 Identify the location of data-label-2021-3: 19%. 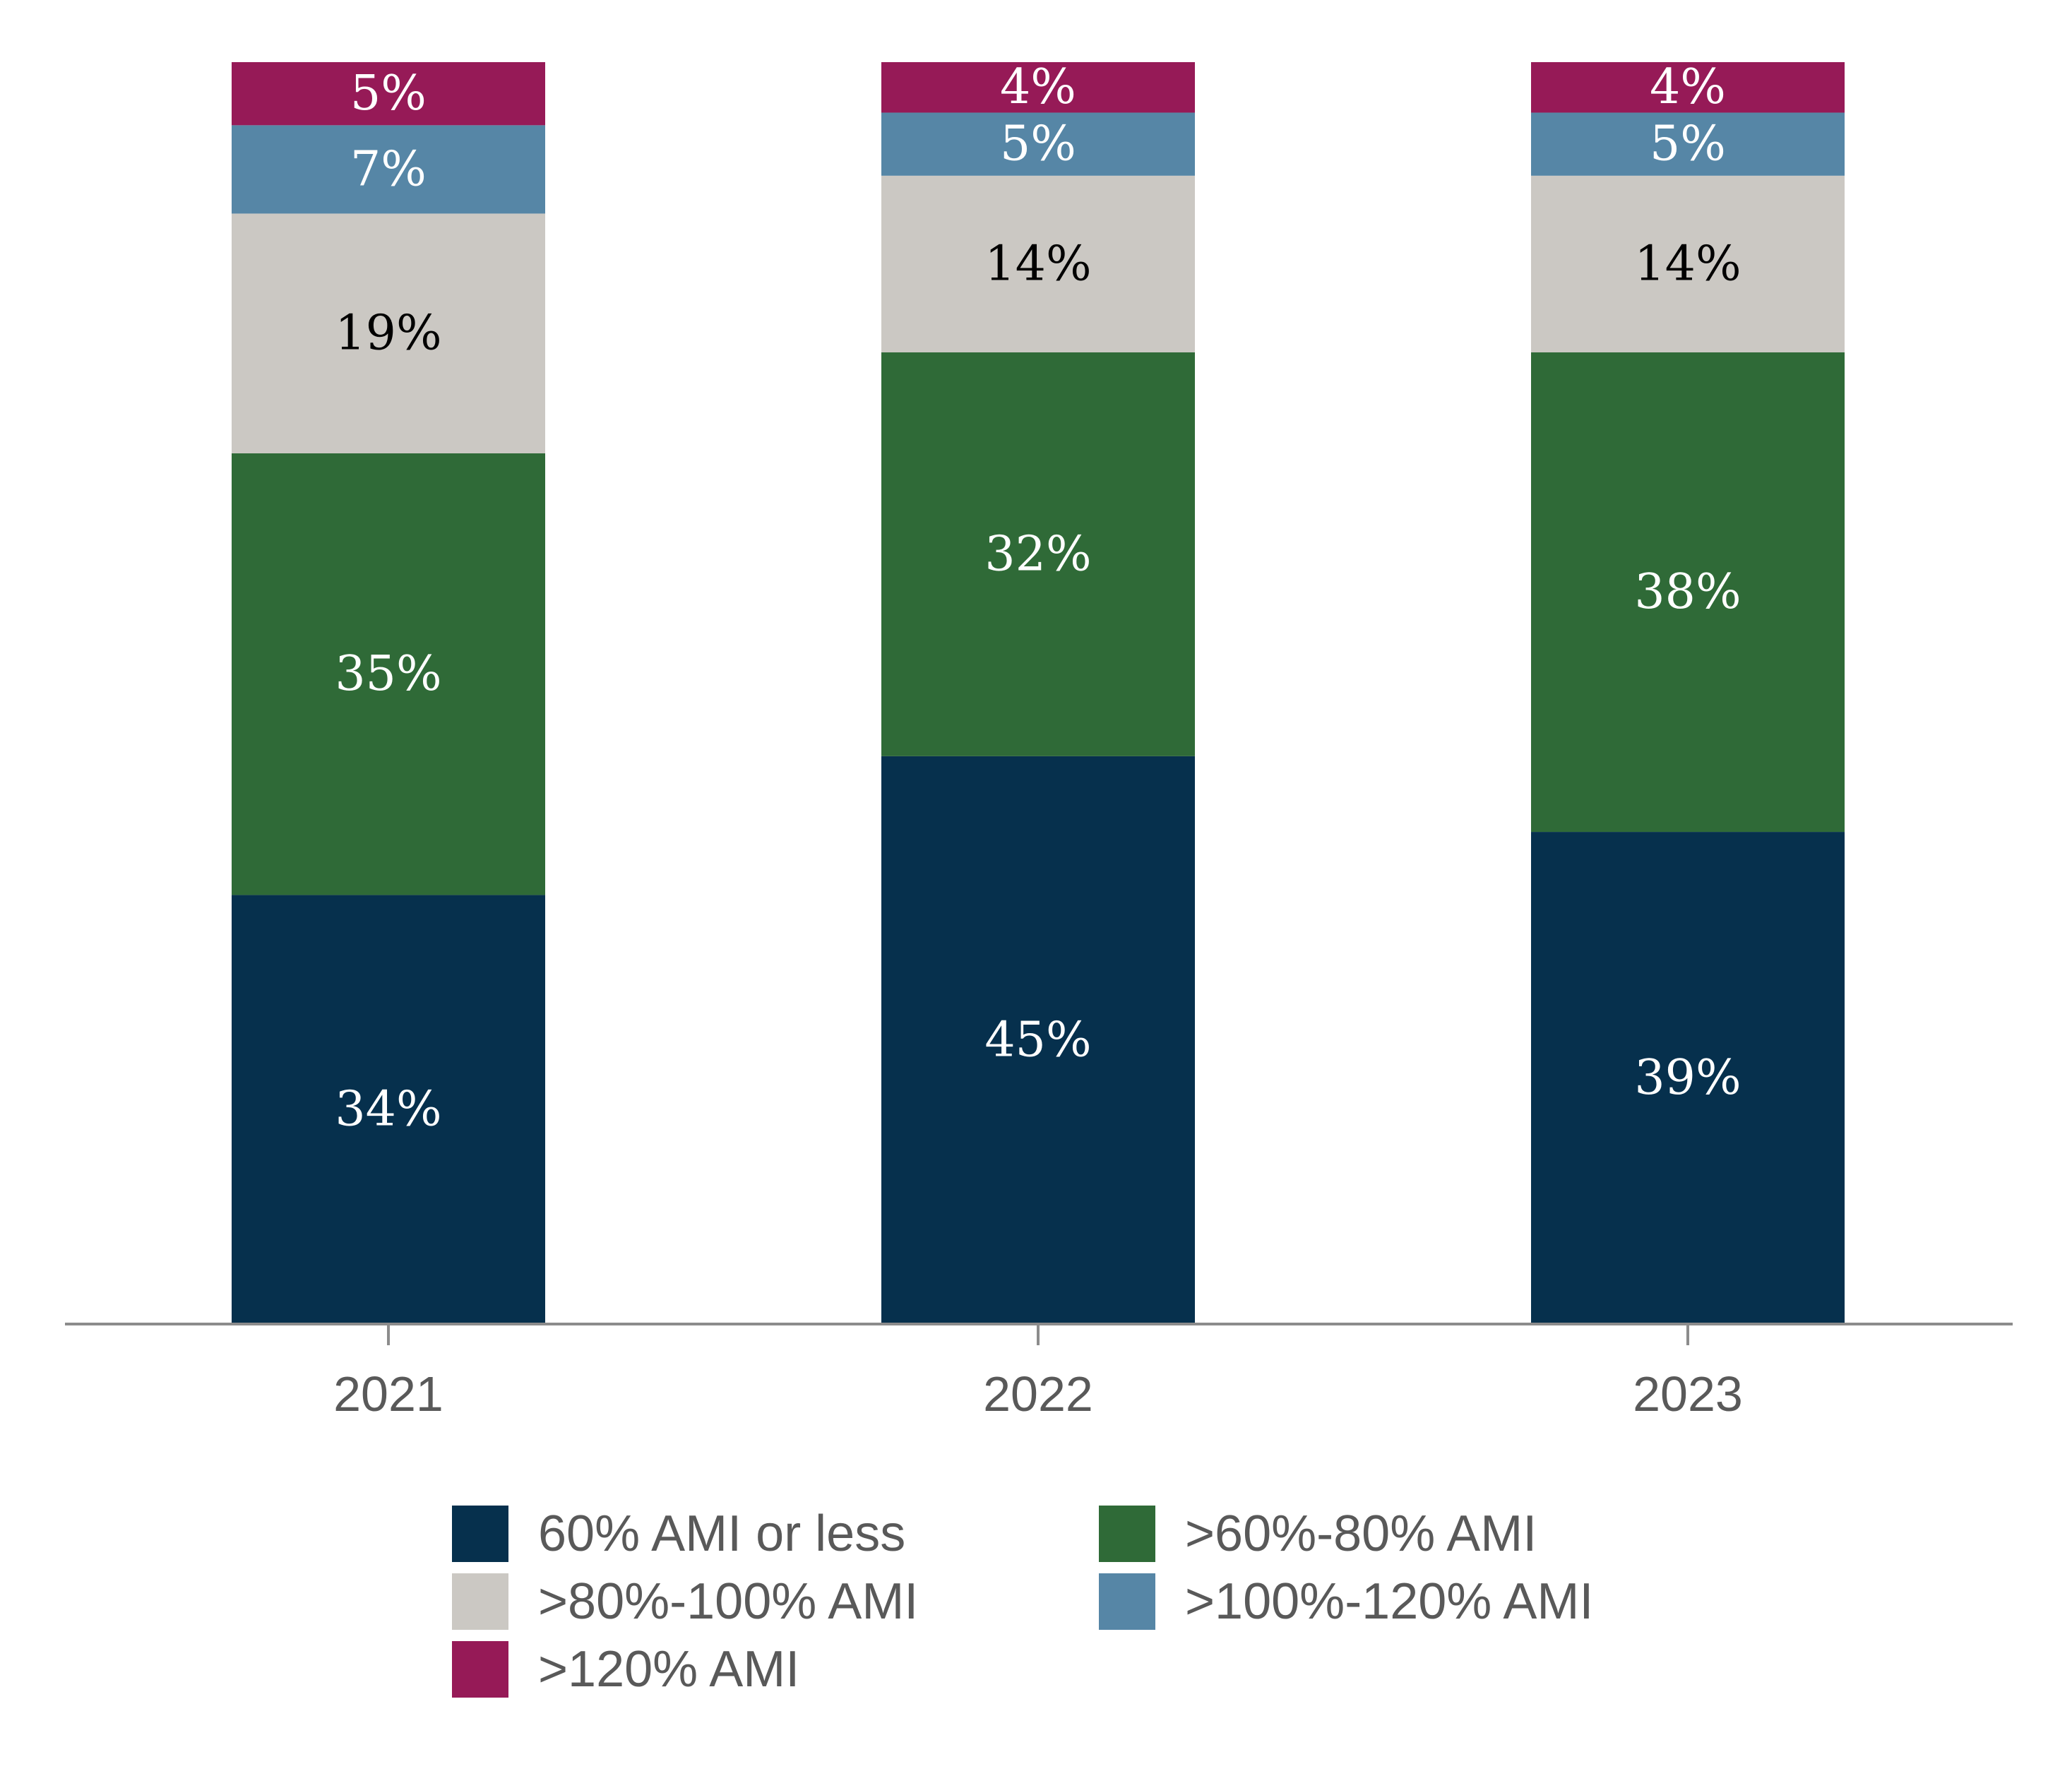
(388, 334).